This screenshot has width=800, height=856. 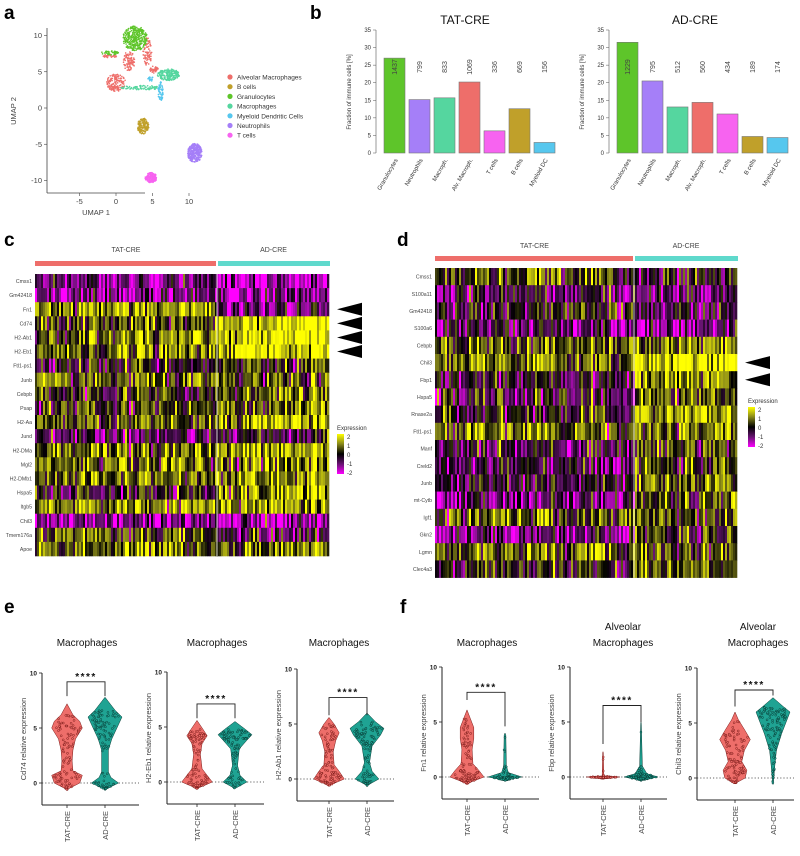 I want to click on legend-label: Macrophages, so click(x=257, y=107).